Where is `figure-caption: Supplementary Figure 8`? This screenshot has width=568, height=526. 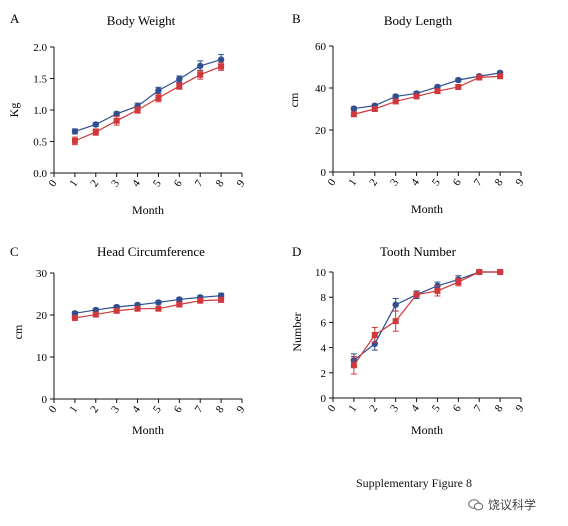 figure-caption: Supplementary Figure 8 is located at coordinates (414, 483).